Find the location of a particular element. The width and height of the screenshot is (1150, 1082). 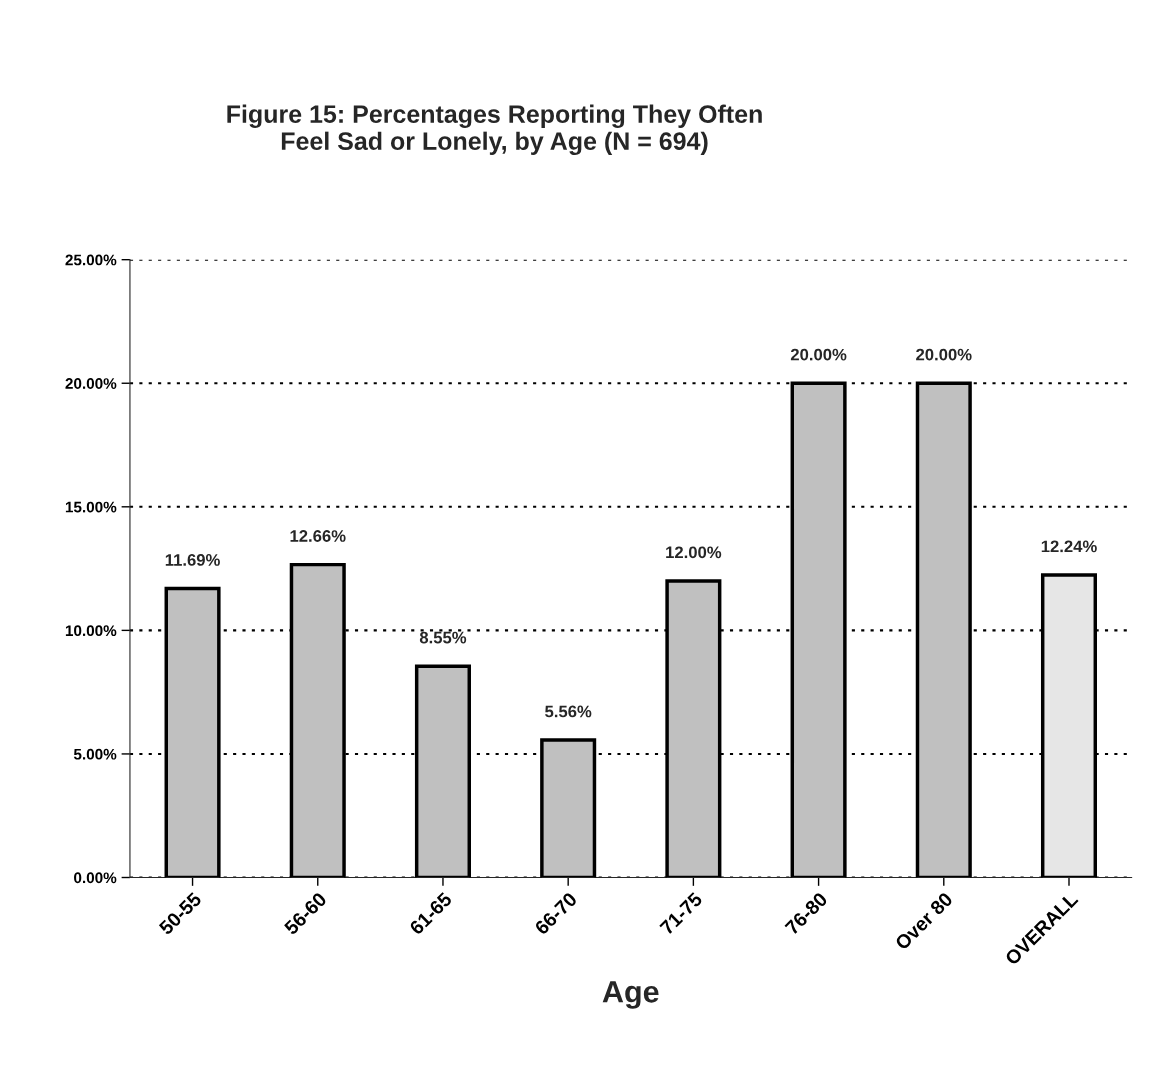

data-label: 8.55% is located at coordinates (443, 637).